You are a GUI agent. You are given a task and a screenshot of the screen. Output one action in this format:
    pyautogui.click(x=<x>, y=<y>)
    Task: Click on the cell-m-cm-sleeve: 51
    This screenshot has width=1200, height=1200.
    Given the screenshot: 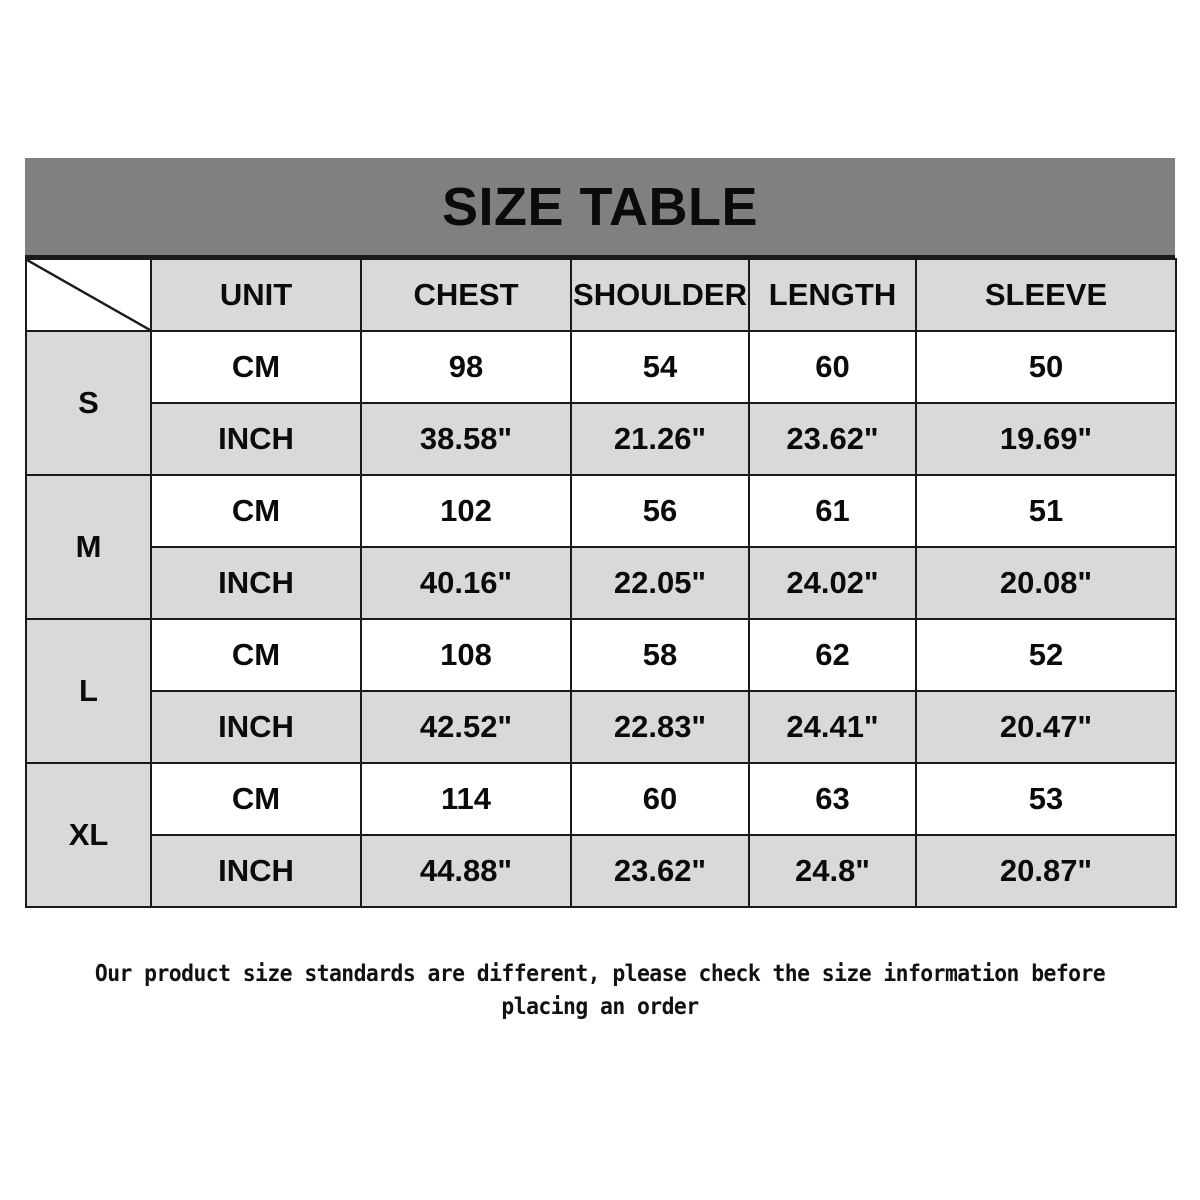 What is the action you would take?
    pyautogui.click(x=1046, y=511)
    